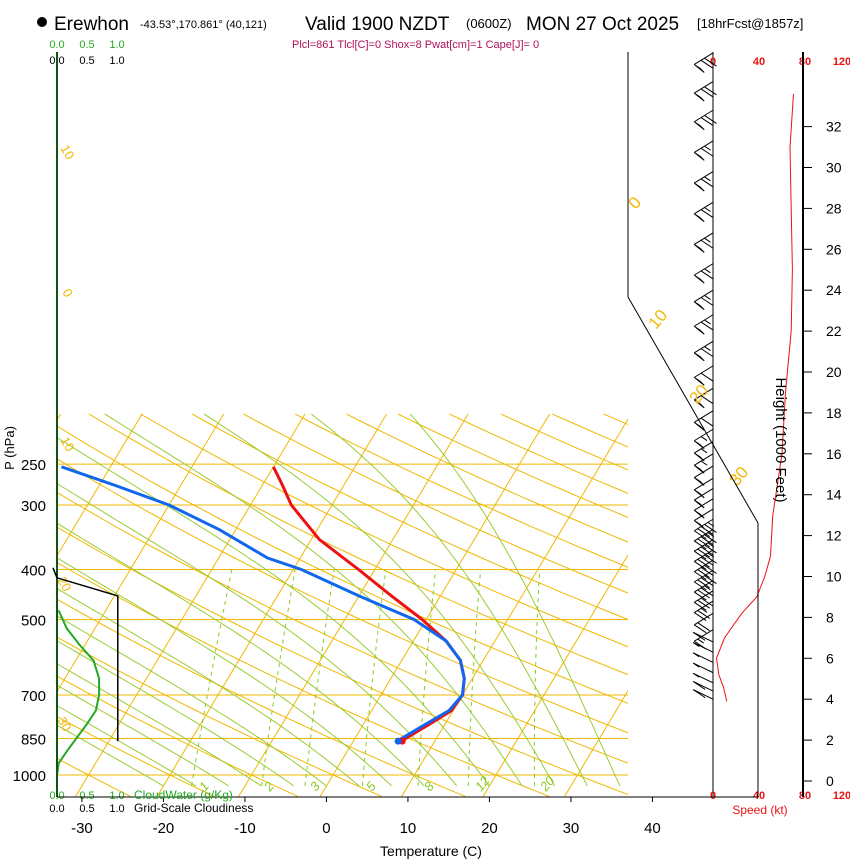  What do you see at coordinates (42, 22) in the screenshot?
I see `location-dot` at bounding box center [42, 22].